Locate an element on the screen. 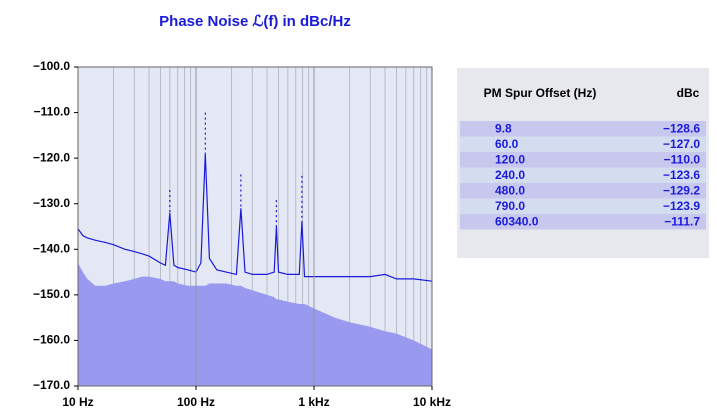 This screenshot has width=717, height=415. spur-level: −111.7 is located at coordinates (682, 222).